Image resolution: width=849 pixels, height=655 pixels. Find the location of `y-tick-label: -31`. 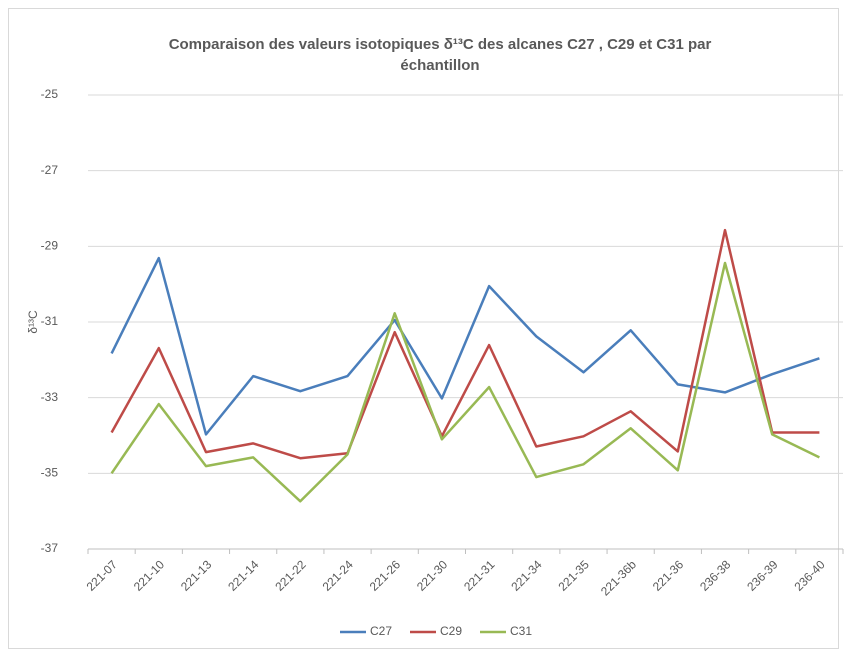

y-tick-label: -31 is located at coordinates (50, 321).